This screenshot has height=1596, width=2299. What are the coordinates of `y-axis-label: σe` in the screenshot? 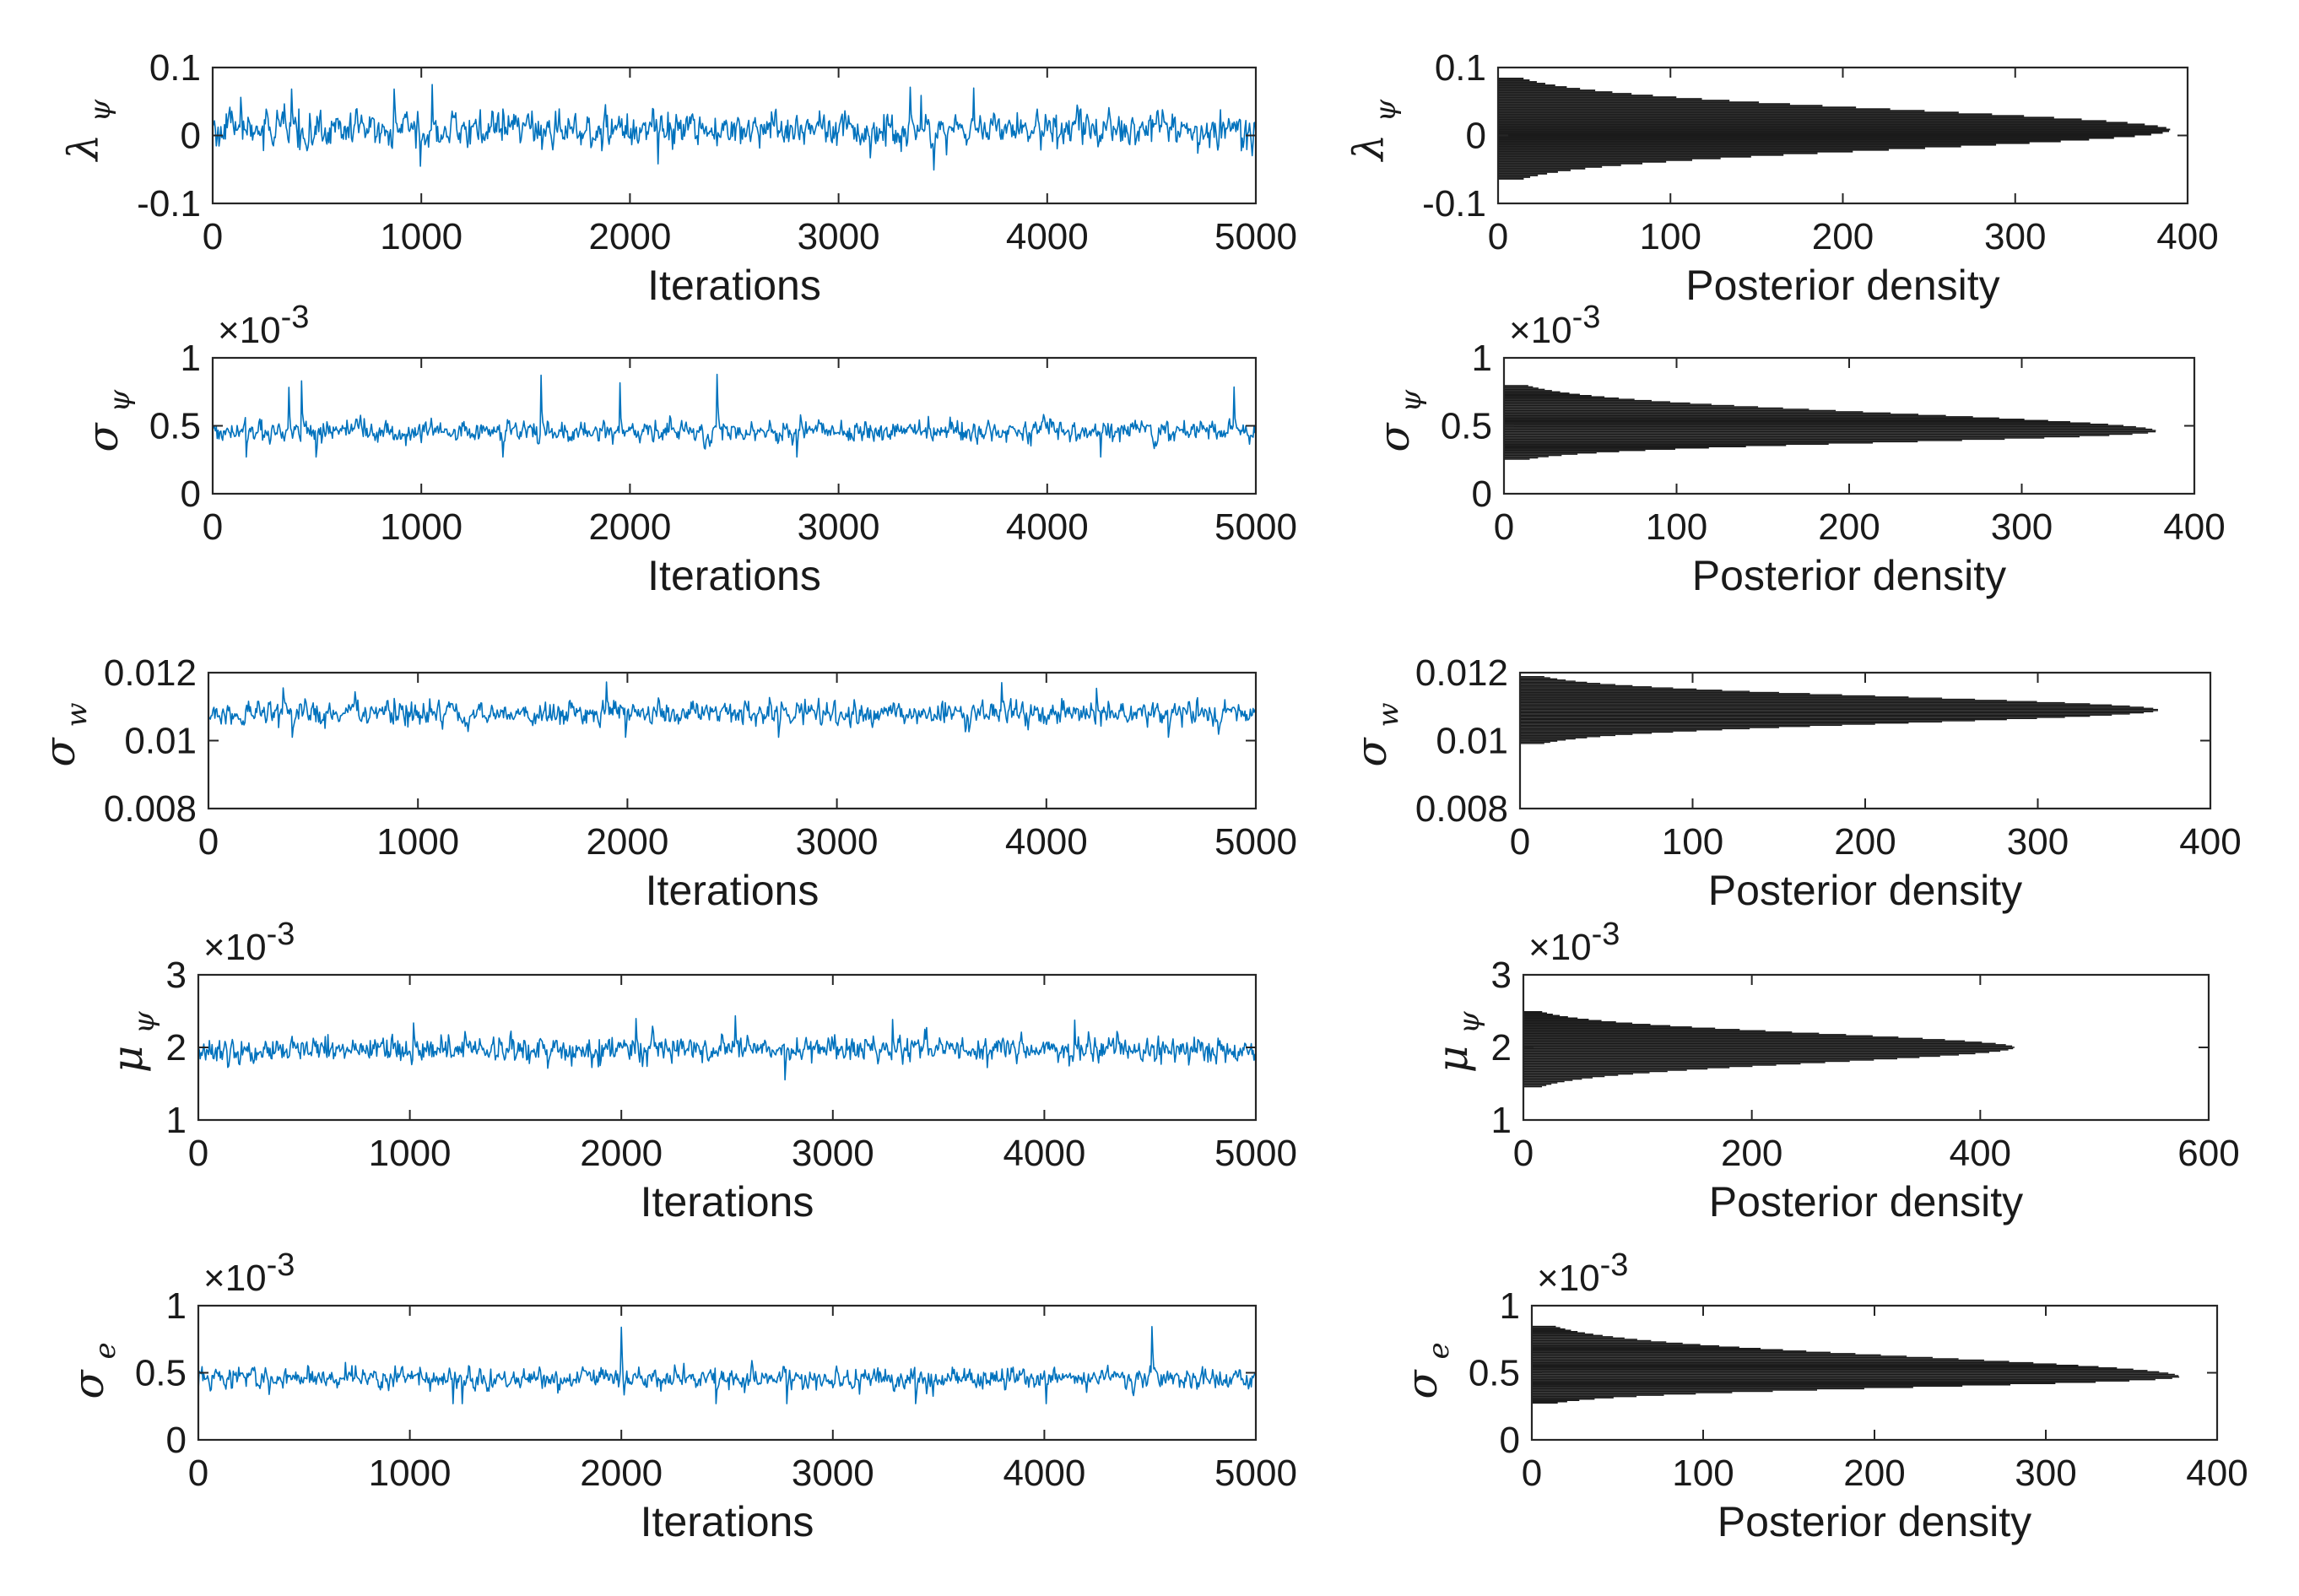 It's located at (93, 1370).